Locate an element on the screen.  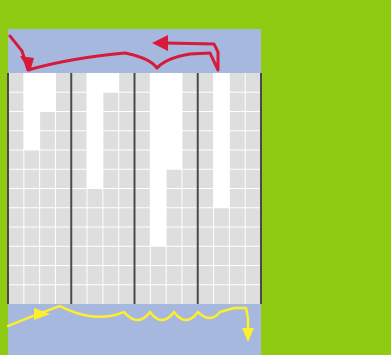
yellow-wavy-arrow-icon is located at coordinates (130, 323).